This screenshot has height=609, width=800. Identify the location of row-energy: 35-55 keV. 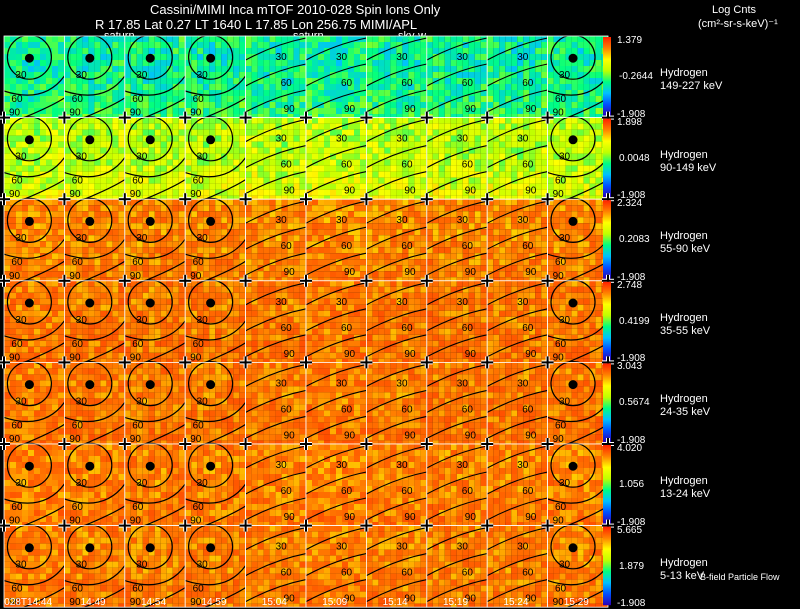
(685, 330).